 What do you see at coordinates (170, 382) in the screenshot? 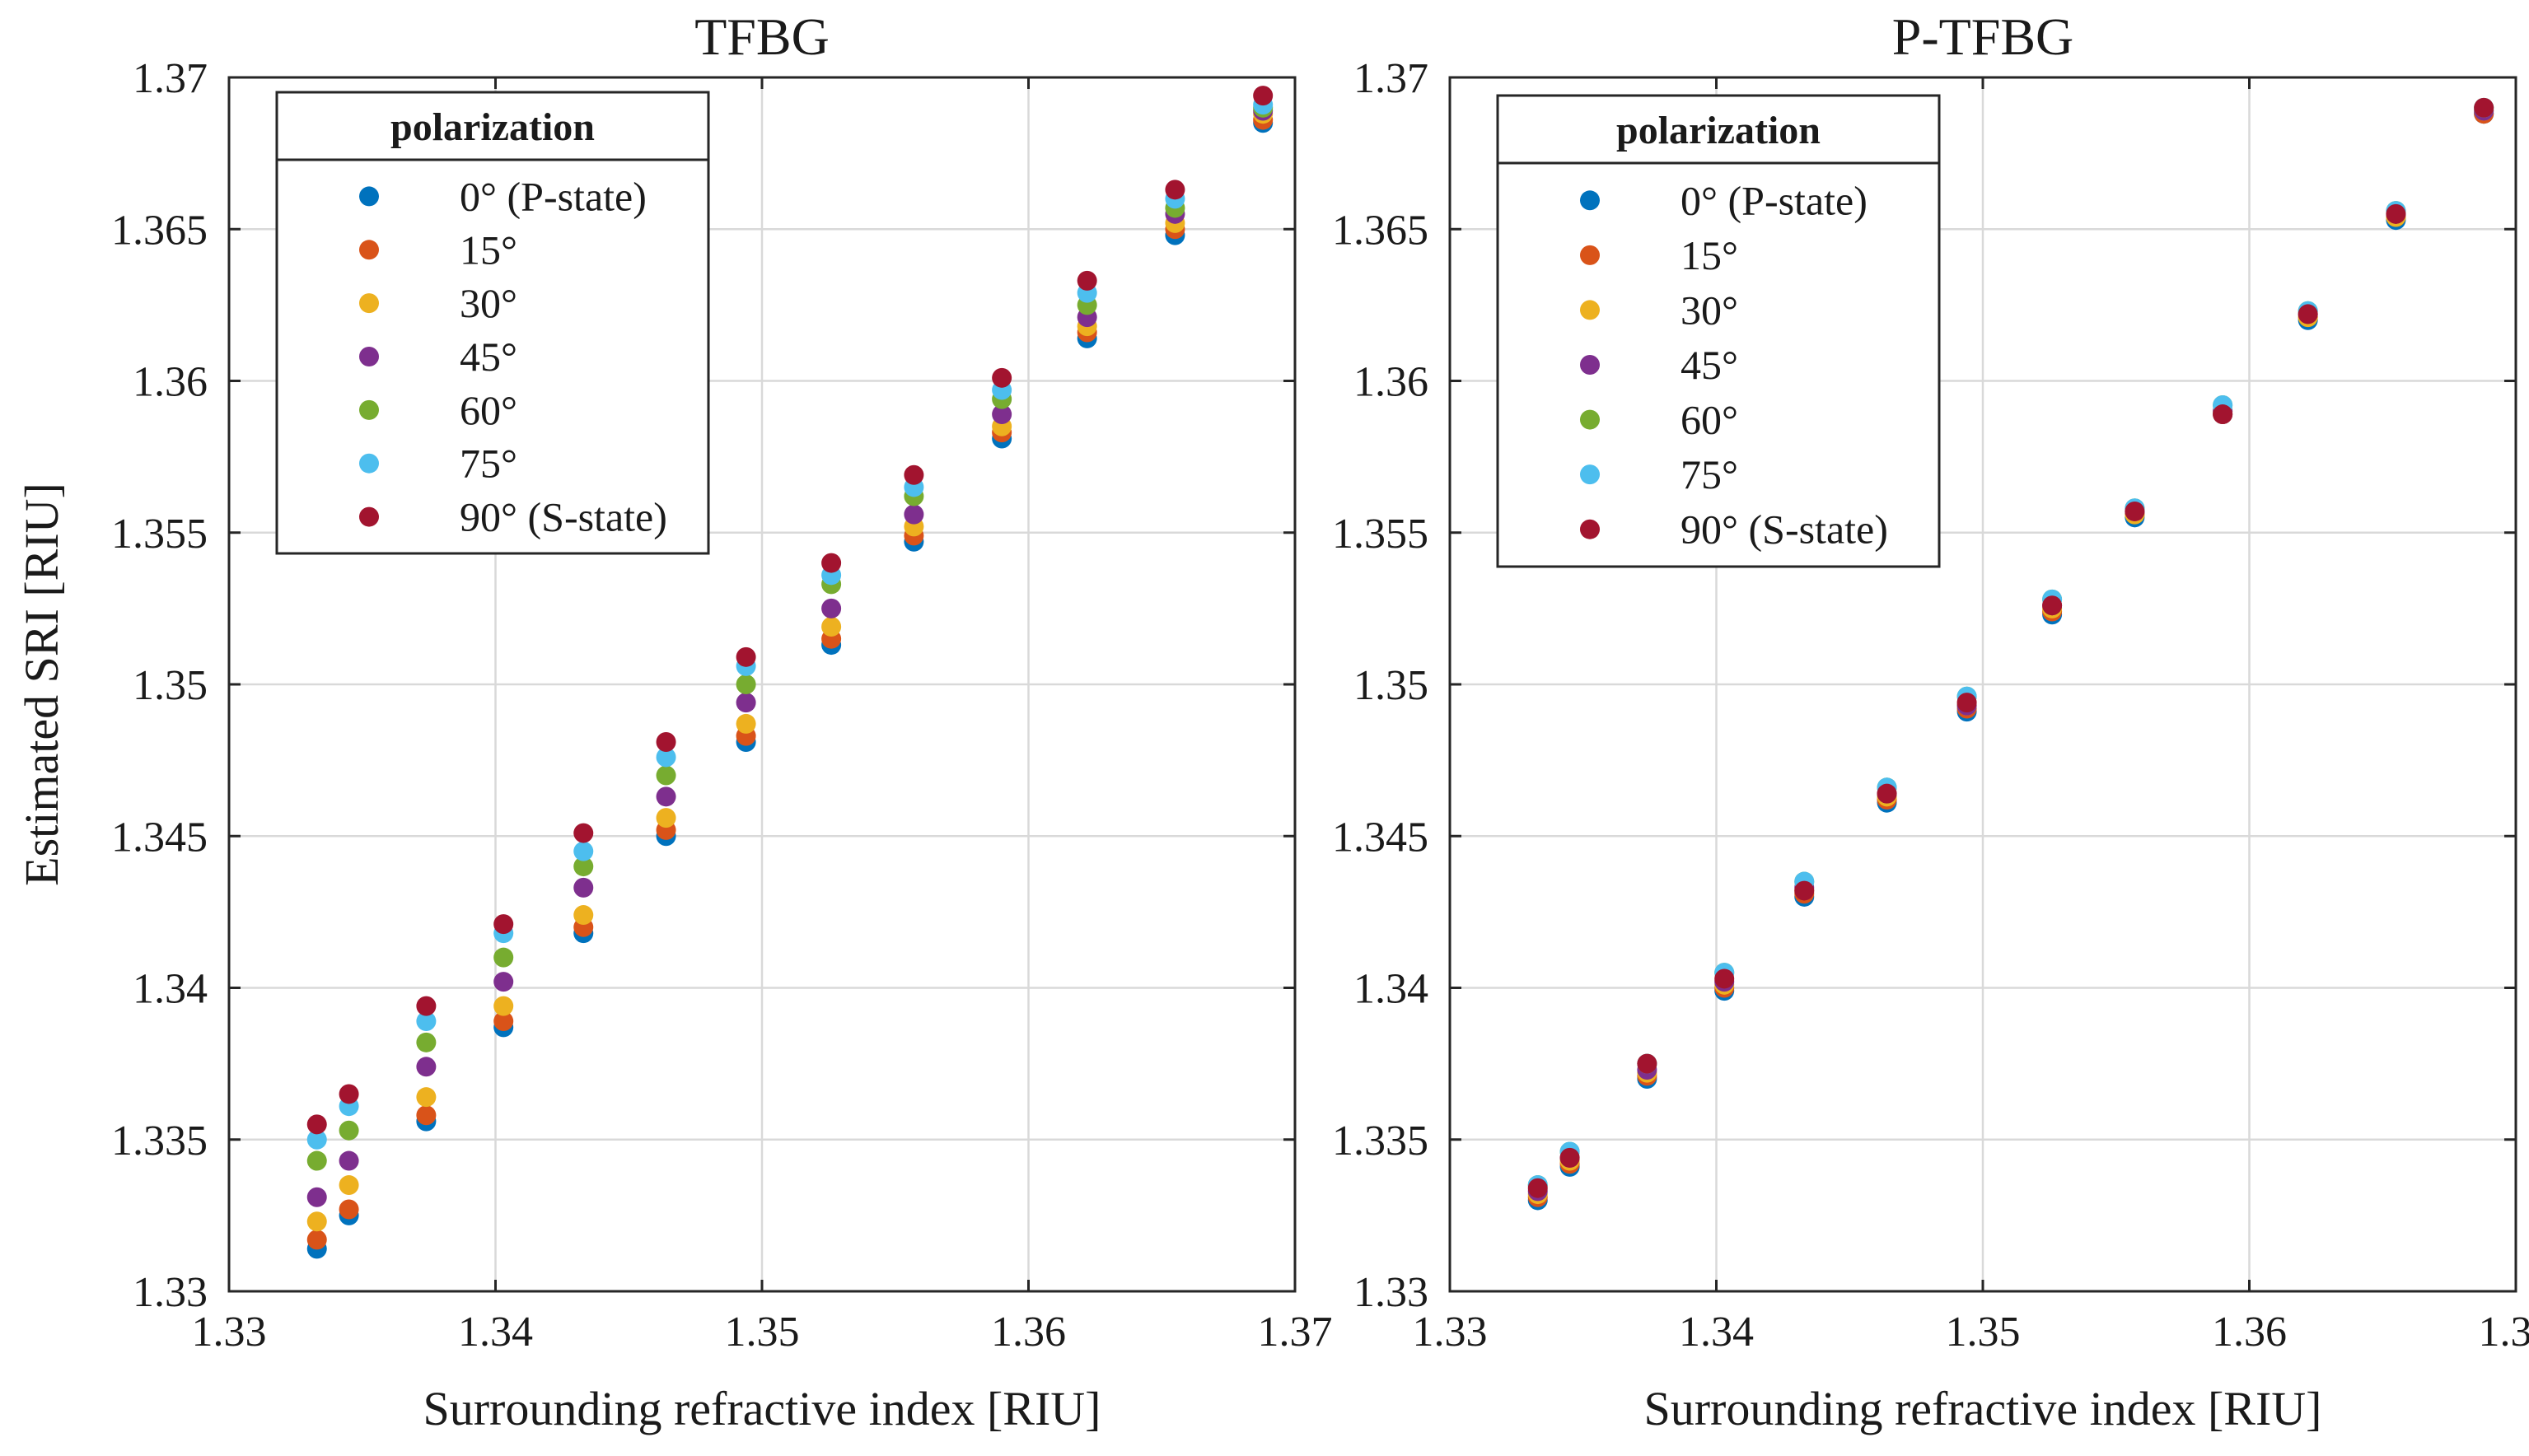
I see `y-tick-label: 1.36` at bounding box center [170, 382].